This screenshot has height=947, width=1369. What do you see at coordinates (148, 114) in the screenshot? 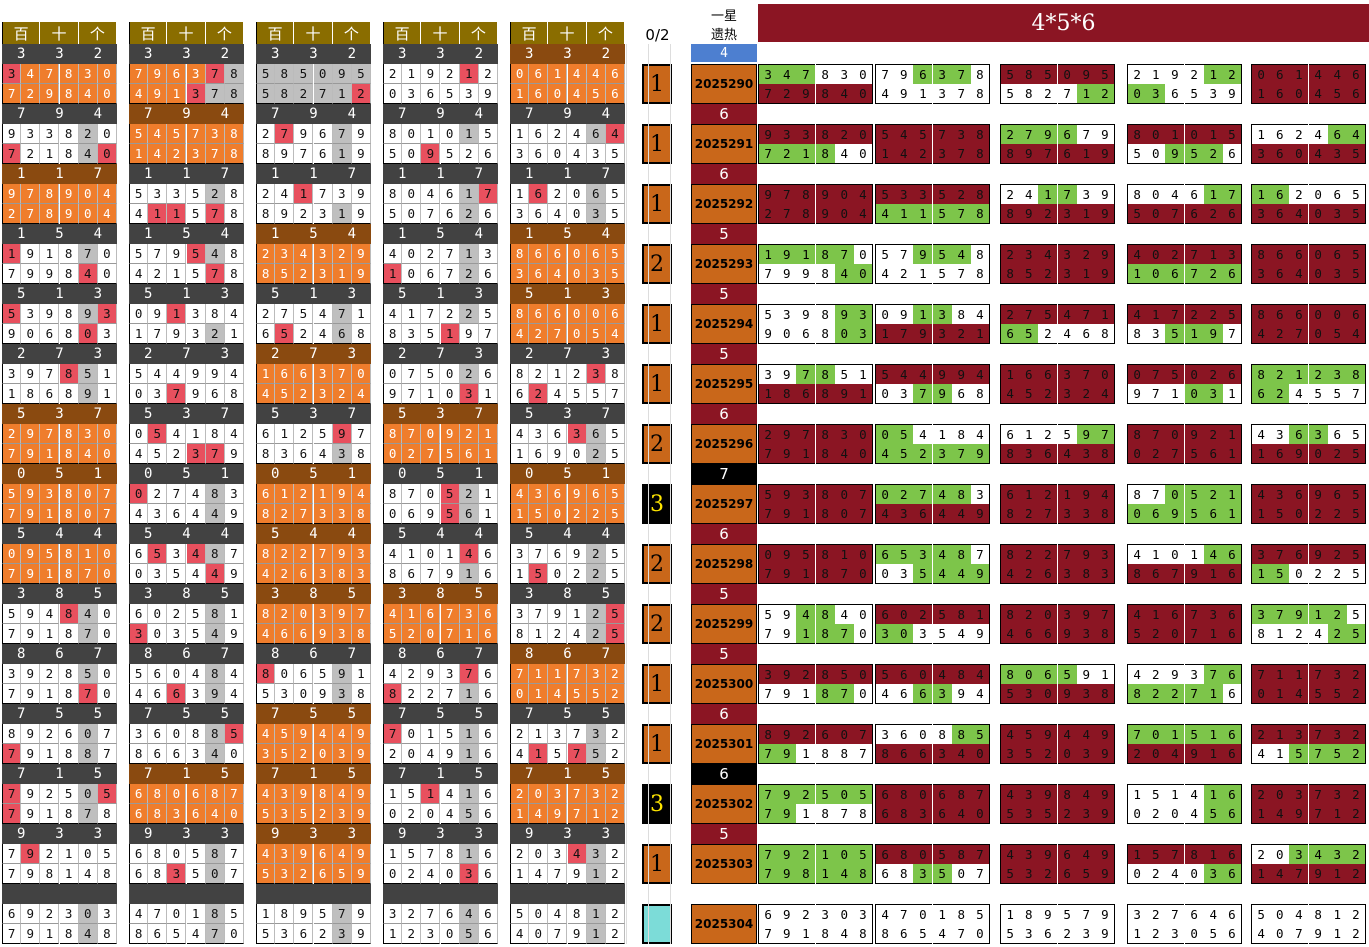
I see `group-cell-1-1-0: 7` at bounding box center [148, 114].